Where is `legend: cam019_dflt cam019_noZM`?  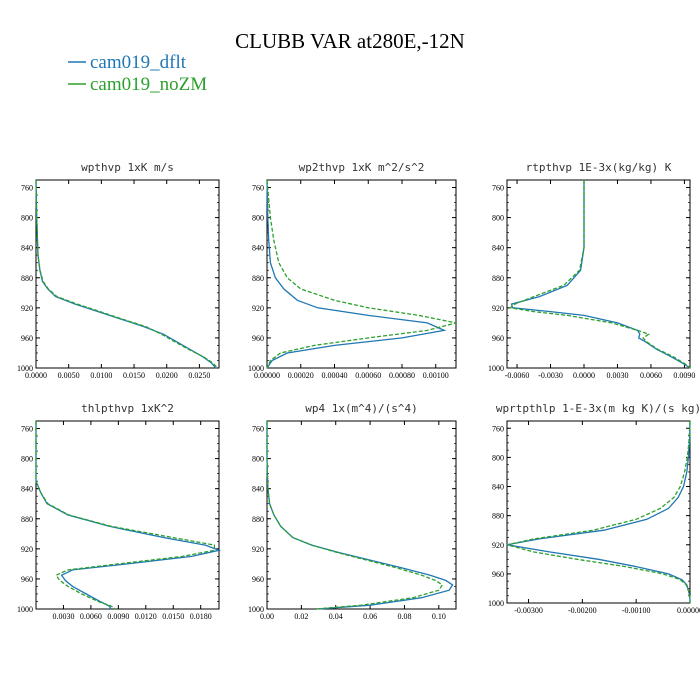 legend: cam019_dflt cam019_noZM is located at coordinates (137, 73).